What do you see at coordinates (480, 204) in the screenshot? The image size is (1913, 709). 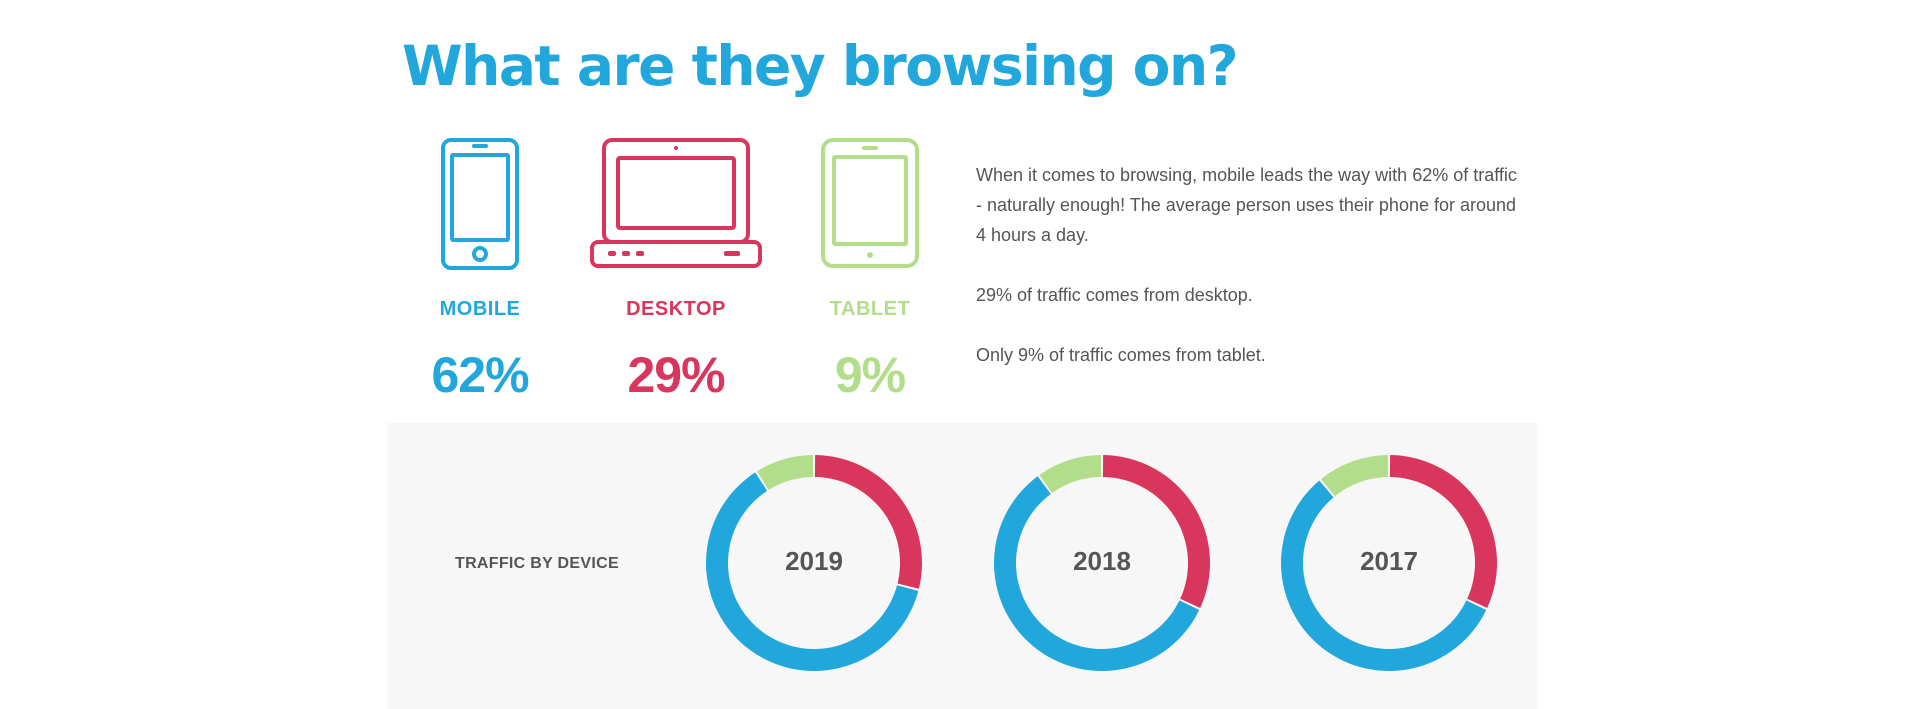 I see `smartphone-icon` at bounding box center [480, 204].